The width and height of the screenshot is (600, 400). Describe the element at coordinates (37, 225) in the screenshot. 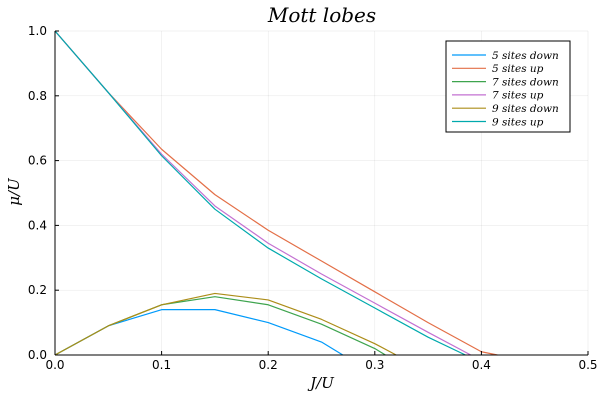

I see `y-tick-label: 0.4` at that location.